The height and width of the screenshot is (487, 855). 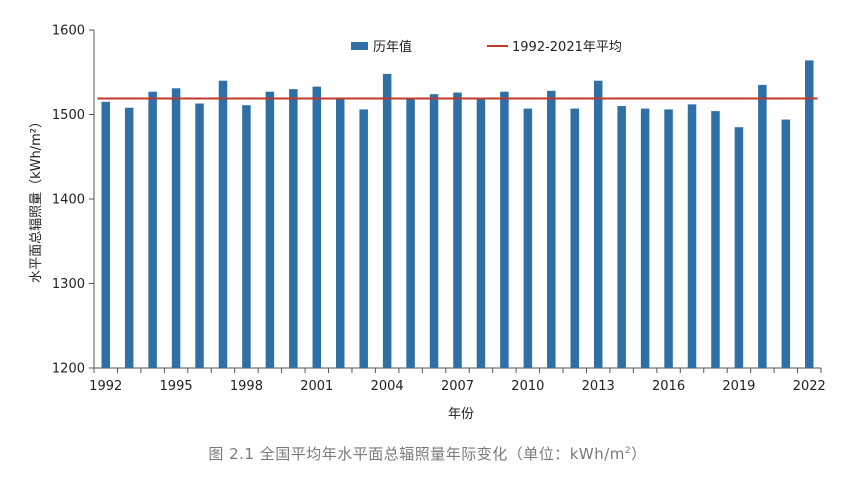 I want to click on y-tick-label: 1400, so click(x=68, y=200).